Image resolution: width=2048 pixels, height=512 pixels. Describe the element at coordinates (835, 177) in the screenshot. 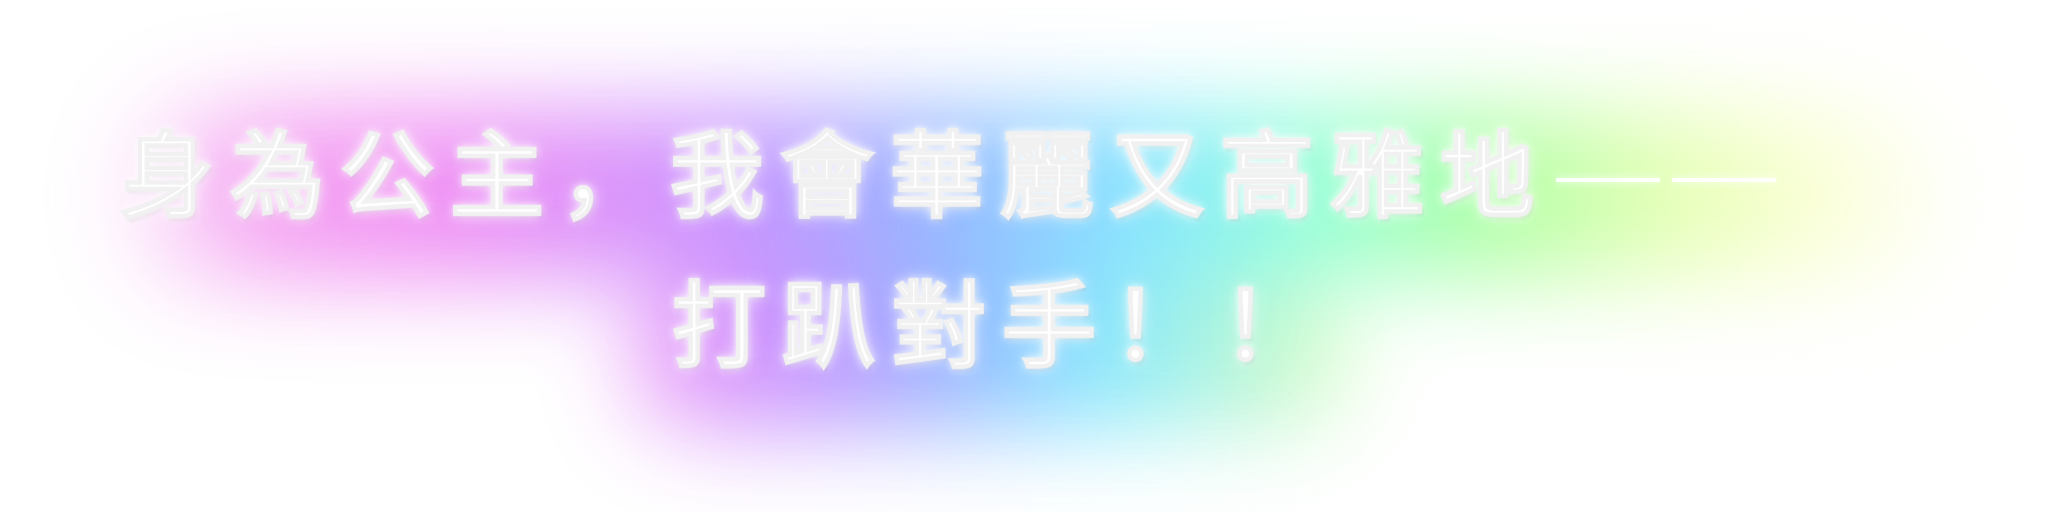

I see `caption-line-1-main-text: 身為公主，我會華麗又高雅地` at that location.